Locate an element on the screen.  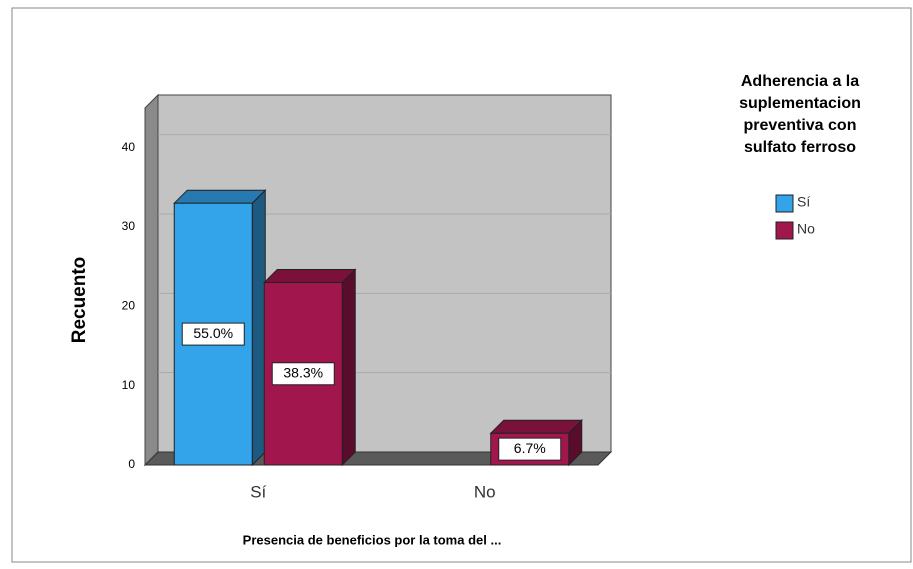
data-label: 38.3% is located at coordinates (303, 372).